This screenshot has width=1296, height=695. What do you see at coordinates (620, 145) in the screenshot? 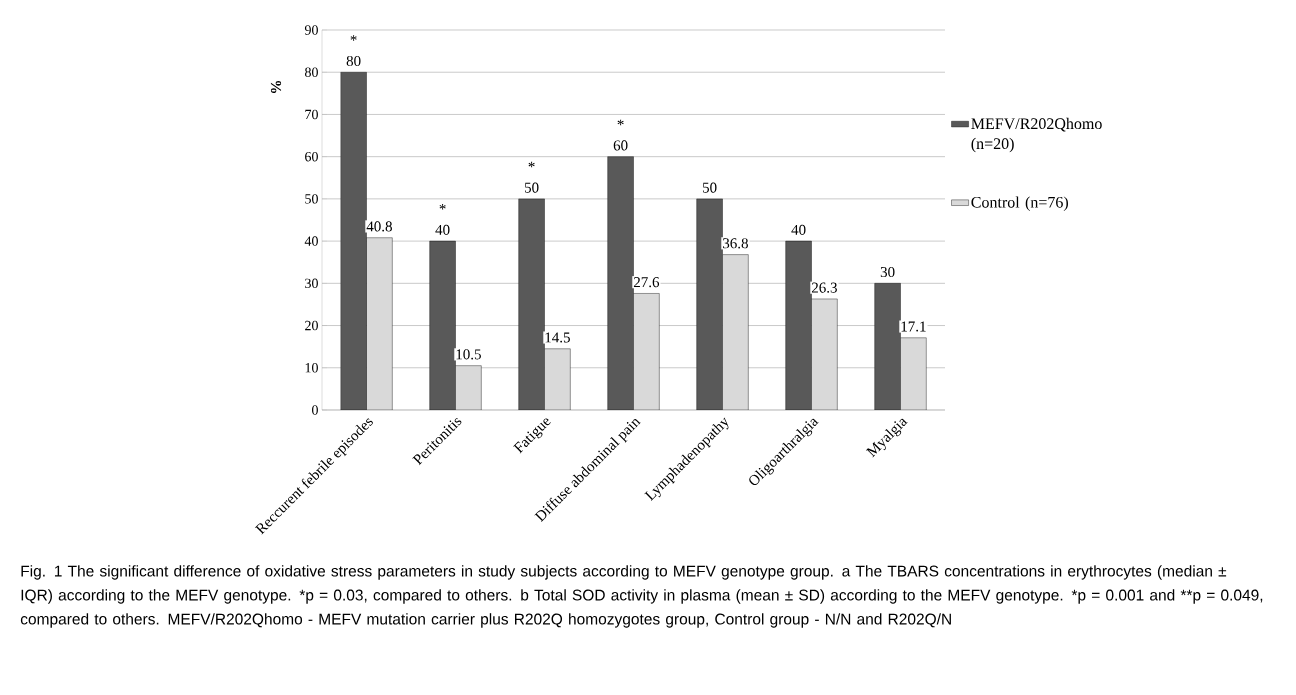
I see `data-label: 60` at bounding box center [620, 145].